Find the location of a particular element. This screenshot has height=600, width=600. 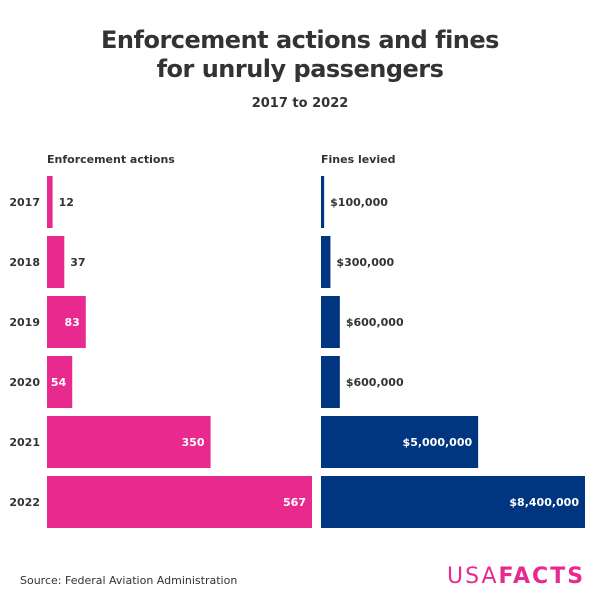

logo-light: USA is located at coordinates (473, 576).